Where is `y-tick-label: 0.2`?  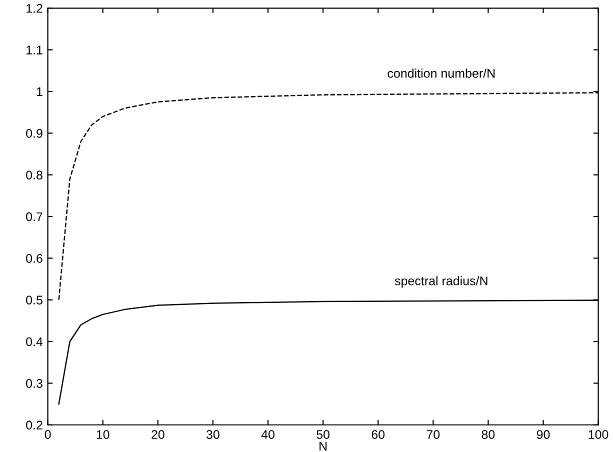
y-tick-label: 0.2 is located at coordinates (34, 425).